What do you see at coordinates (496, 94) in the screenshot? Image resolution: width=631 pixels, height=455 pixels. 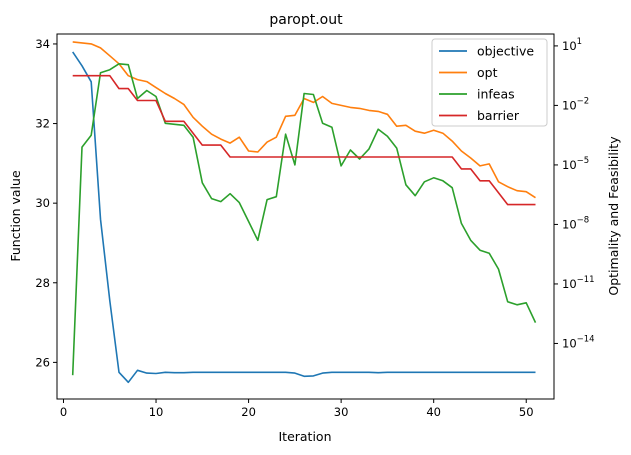 I see `legend-label-infeas: infeas` at bounding box center [496, 94].